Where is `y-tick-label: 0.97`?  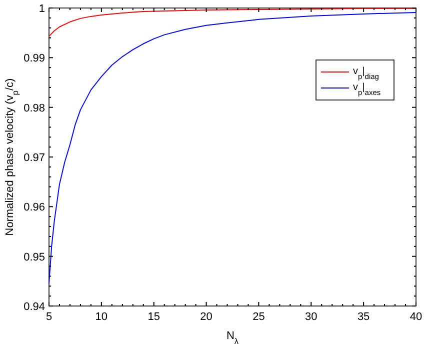 y-tick-label: 0.97 is located at coordinates (34, 158).